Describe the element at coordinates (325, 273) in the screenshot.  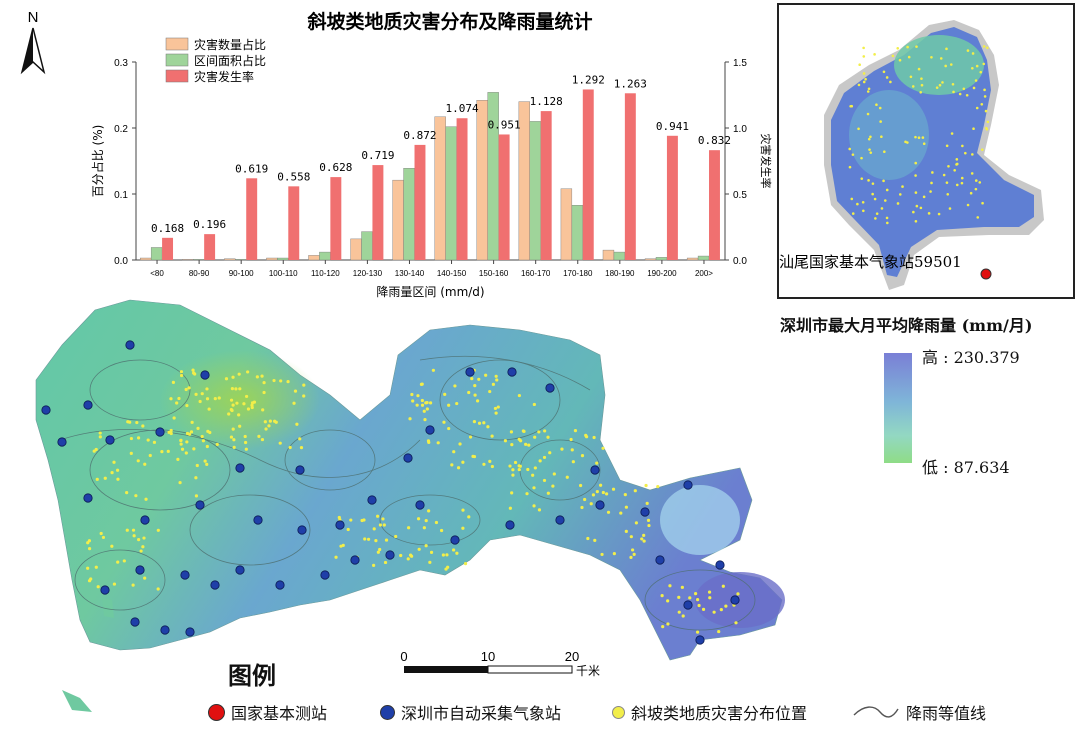
I see `x-tick-label: 110-120` at that location.